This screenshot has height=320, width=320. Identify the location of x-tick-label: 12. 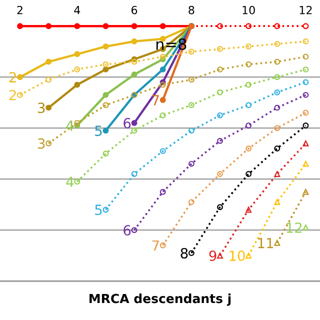
(306, 10).